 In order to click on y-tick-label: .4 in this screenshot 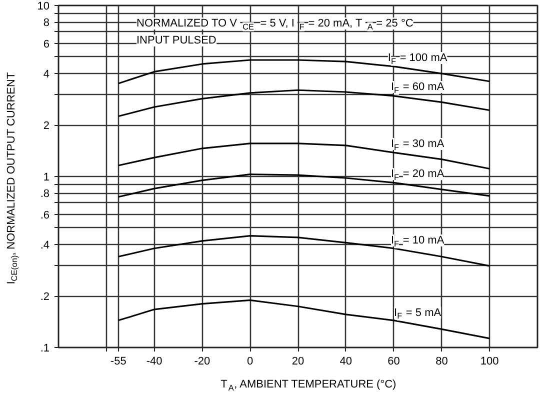, I will do `click(45, 246)`.